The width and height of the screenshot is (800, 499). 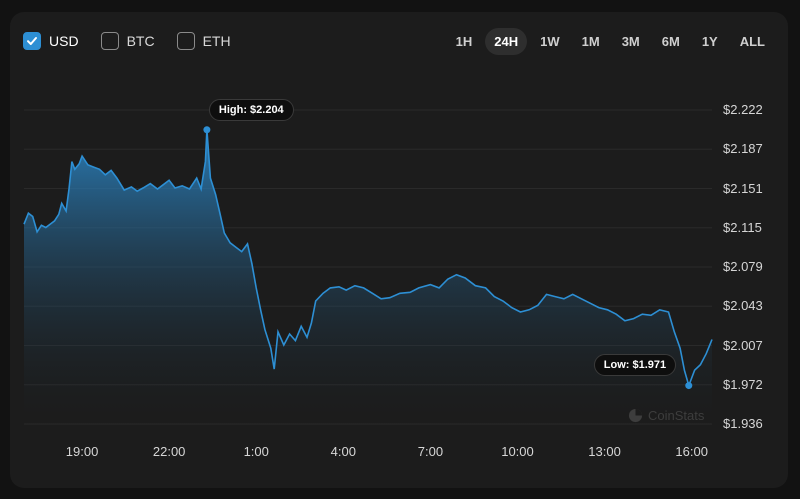 I want to click on x-tick-label: 1:00, so click(x=256, y=451).